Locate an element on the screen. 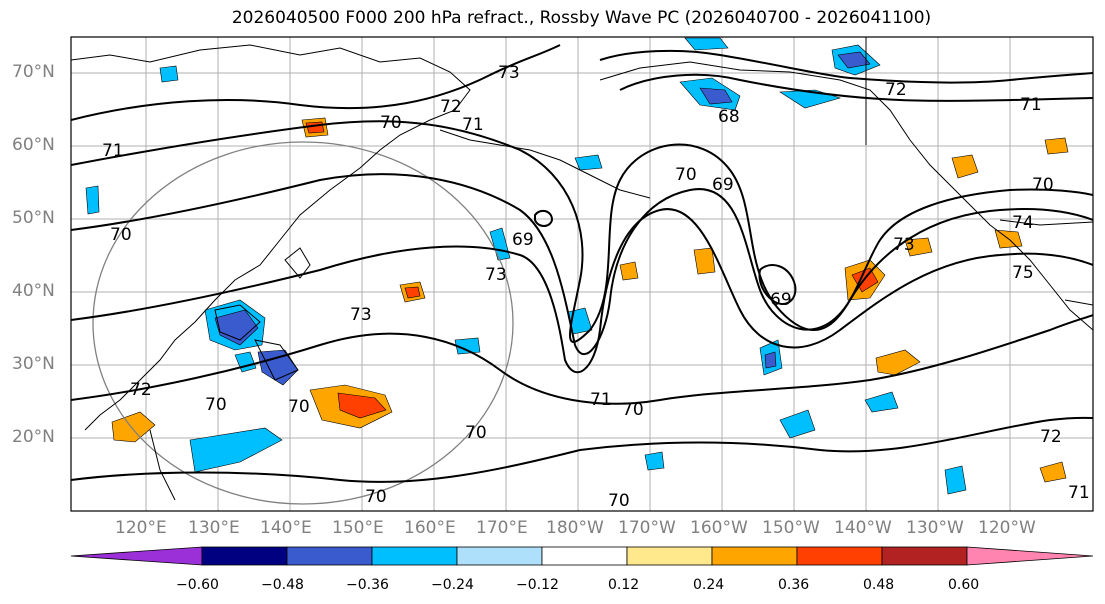 This screenshot has width=1105, height=604. lat-label-60n: 60°N is located at coordinates (33, 145).